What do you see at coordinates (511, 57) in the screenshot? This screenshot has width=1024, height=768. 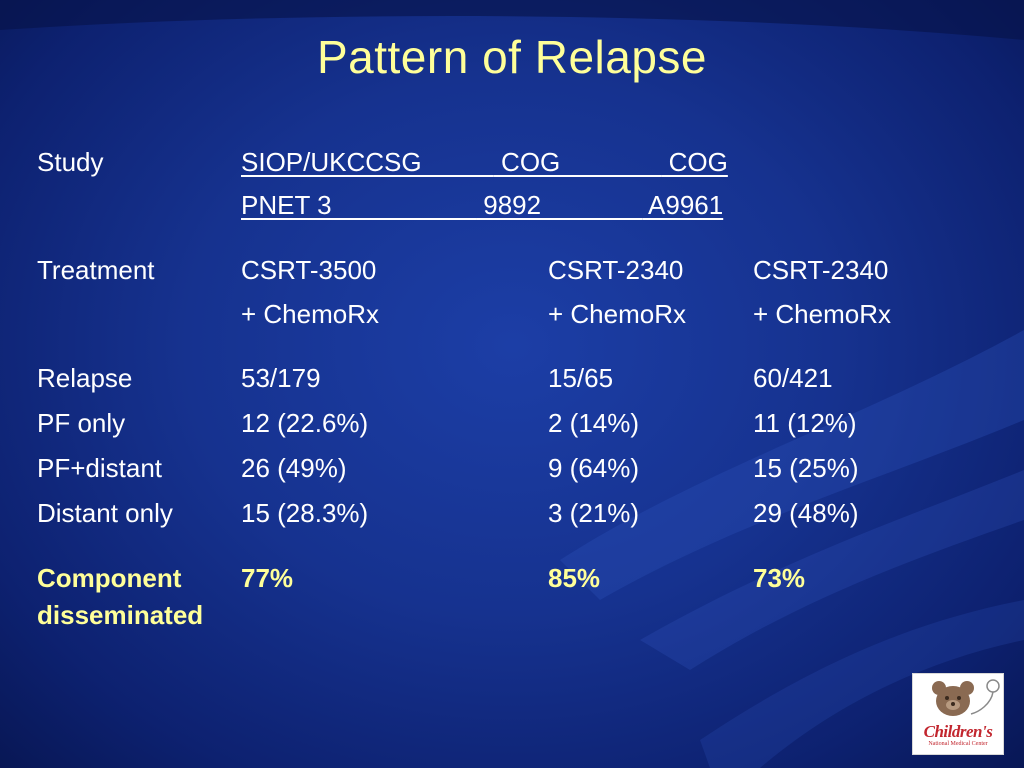 I see `slide-title: Pattern of Relapse` at bounding box center [511, 57].